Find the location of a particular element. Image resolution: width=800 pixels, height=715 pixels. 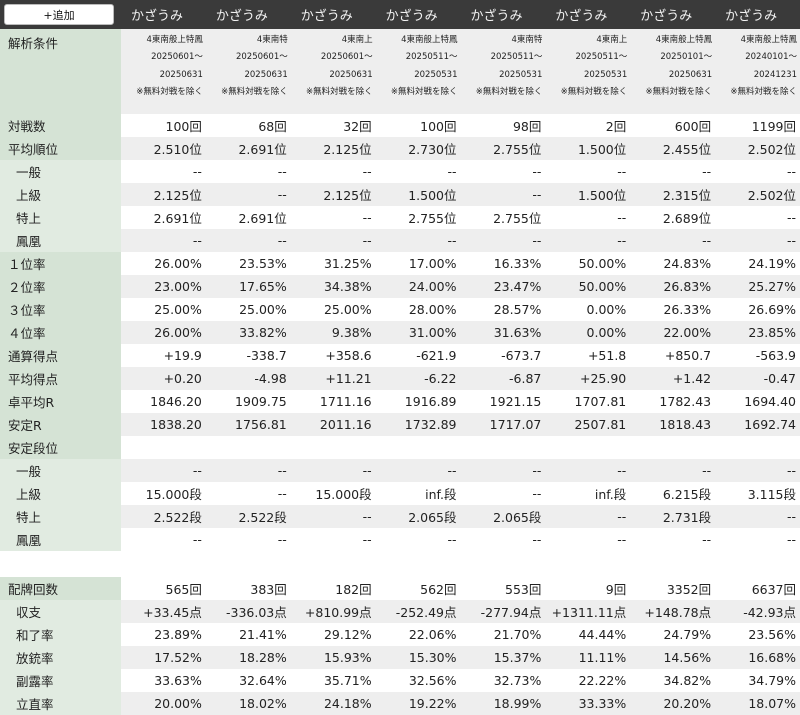

value-cell: 68回 is located at coordinates (248, 125).